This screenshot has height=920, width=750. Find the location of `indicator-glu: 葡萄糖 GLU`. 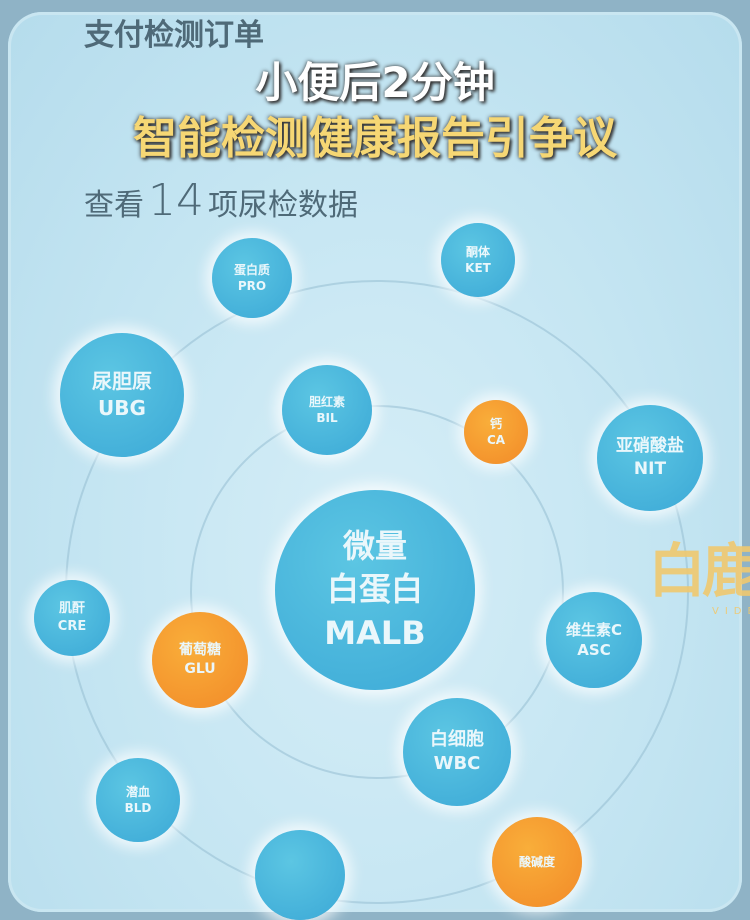

indicator-glu: 葡萄糖 GLU is located at coordinates (200, 660).